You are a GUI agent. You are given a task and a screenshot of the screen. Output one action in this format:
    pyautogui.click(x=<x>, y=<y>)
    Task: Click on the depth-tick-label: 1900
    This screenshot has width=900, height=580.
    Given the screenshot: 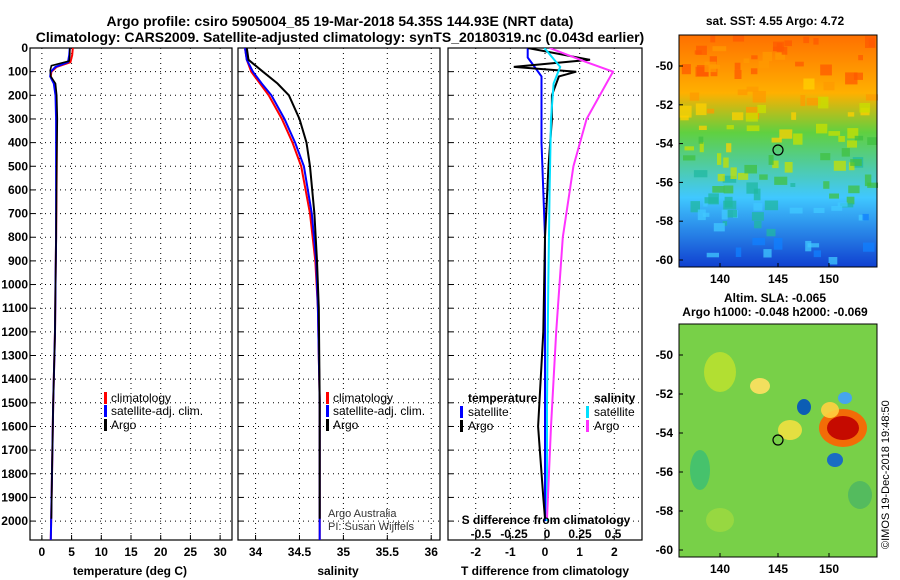 What is the action you would take?
    pyautogui.click(x=14, y=497)
    